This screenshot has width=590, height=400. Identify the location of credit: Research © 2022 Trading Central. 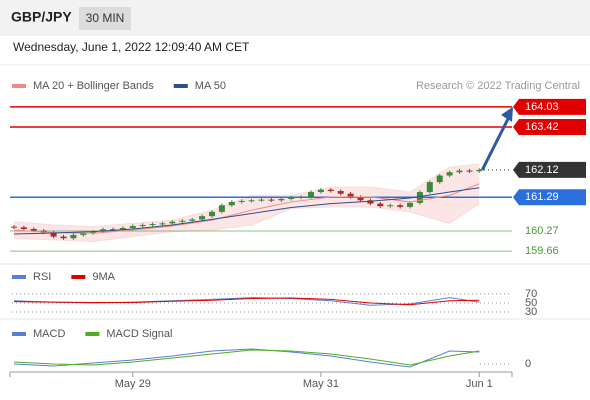
(498, 86).